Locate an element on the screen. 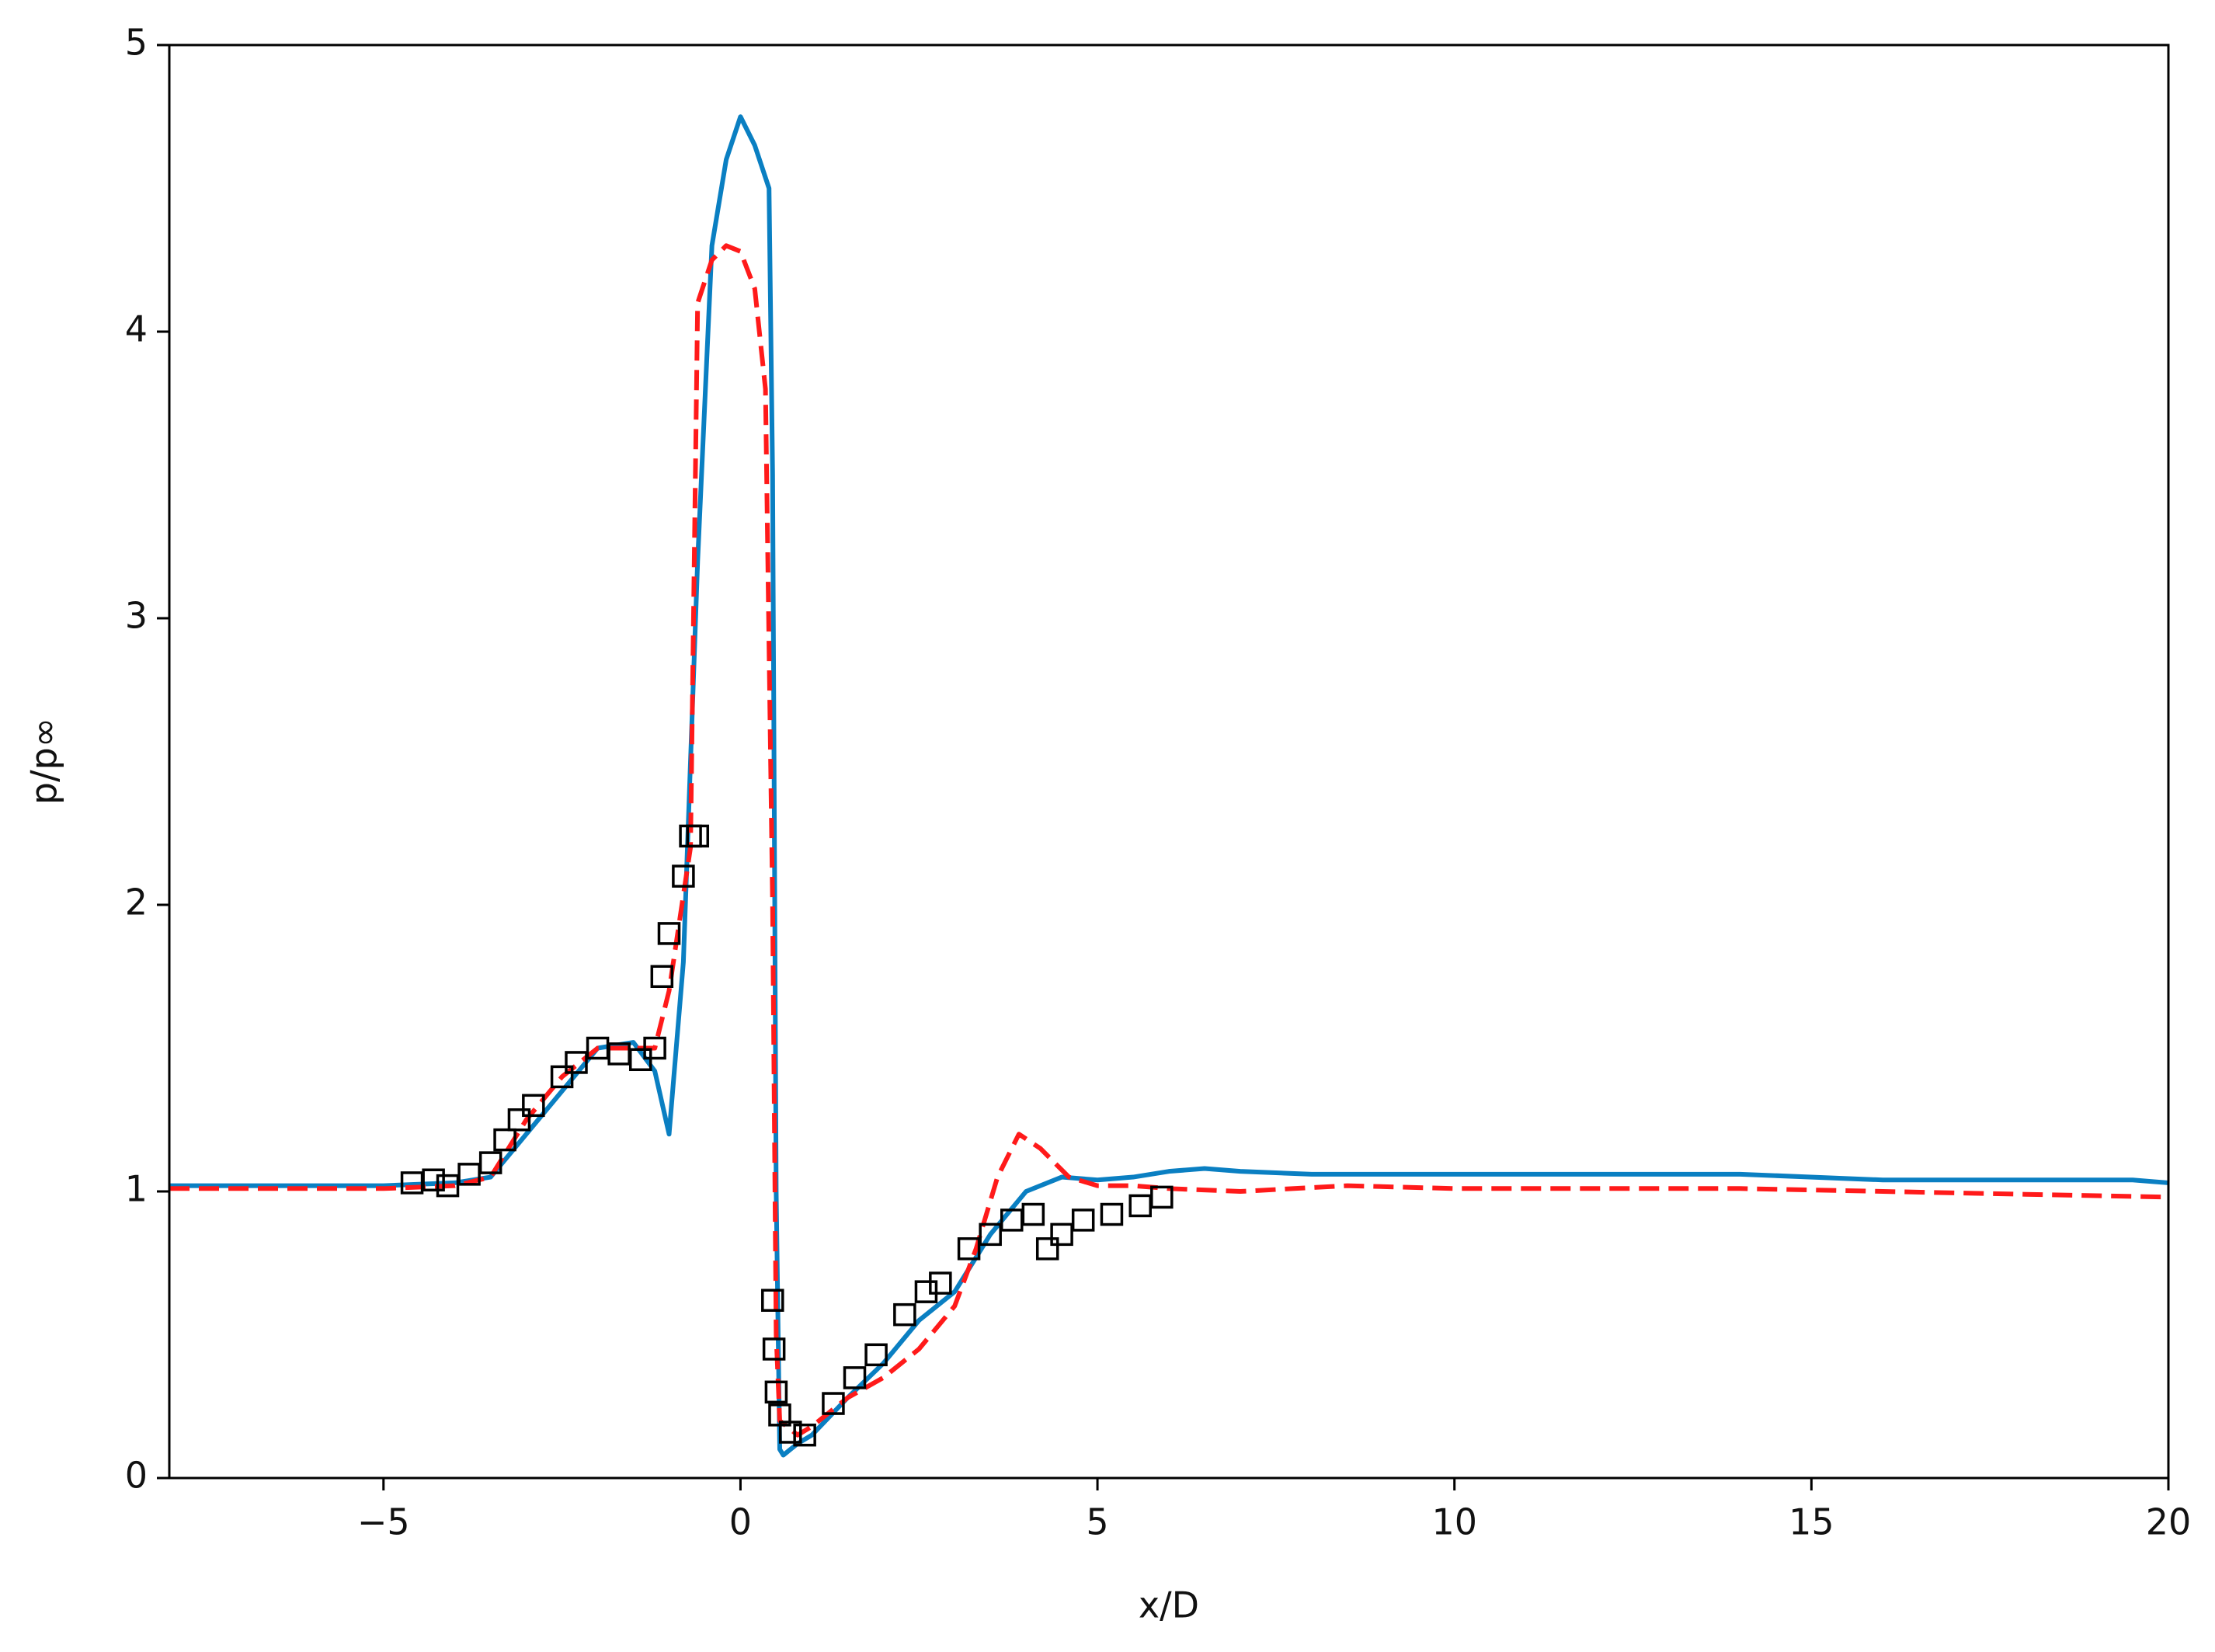 The height and width of the screenshot is (1652, 2215). x-tick-label: 0 is located at coordinates (740, 1522).